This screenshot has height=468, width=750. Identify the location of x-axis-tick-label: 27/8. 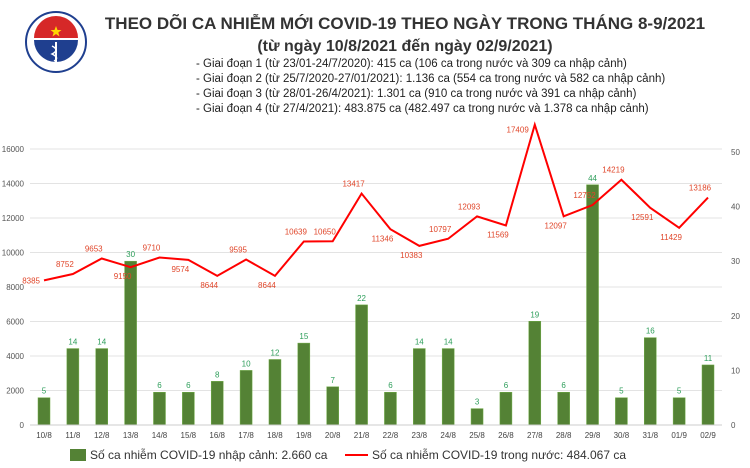
(535, 435).